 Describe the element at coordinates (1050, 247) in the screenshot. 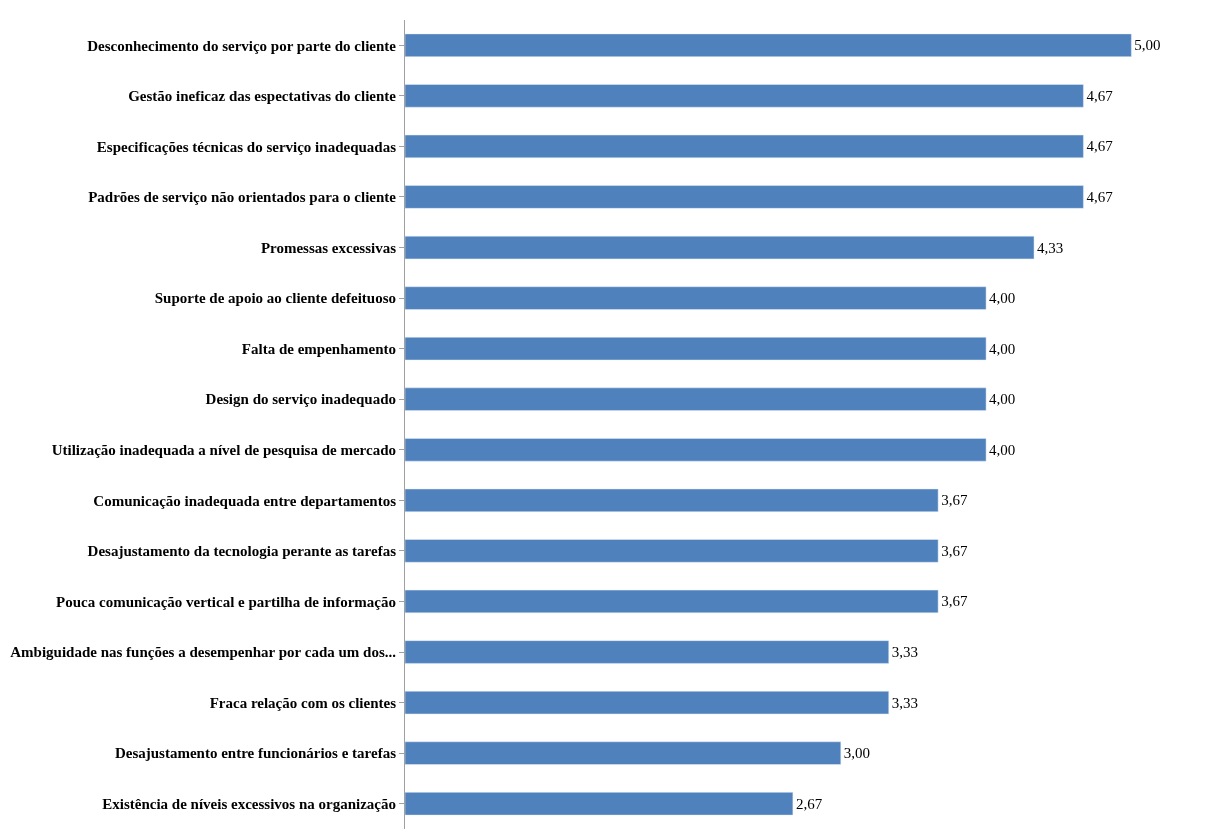

I see `data-label: 4,33` at that location.